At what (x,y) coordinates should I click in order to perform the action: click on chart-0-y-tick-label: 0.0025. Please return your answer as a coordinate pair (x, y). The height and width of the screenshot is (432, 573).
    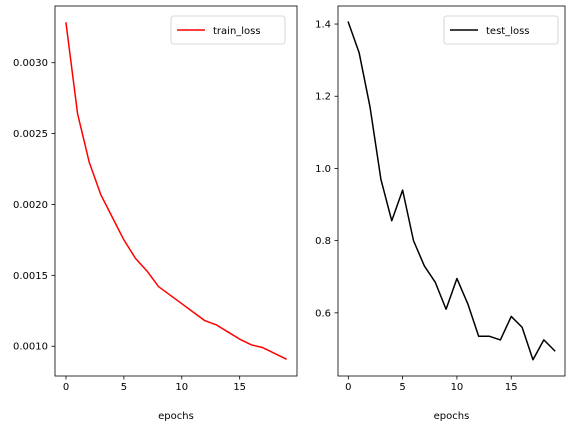
    Looking at the image, I should click on (30, 134).